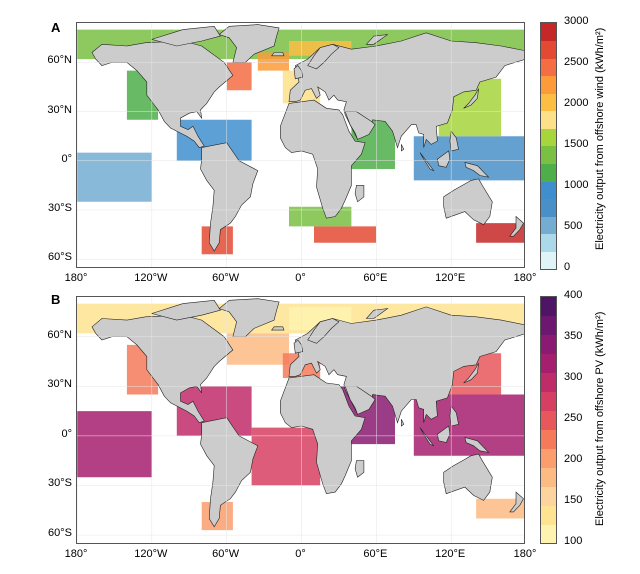 Image resolution: width=640 pixels, height=574 pixels. Describe the element at coordinates (360, 125) in the screenshot. I see `land-arabia` at that location.